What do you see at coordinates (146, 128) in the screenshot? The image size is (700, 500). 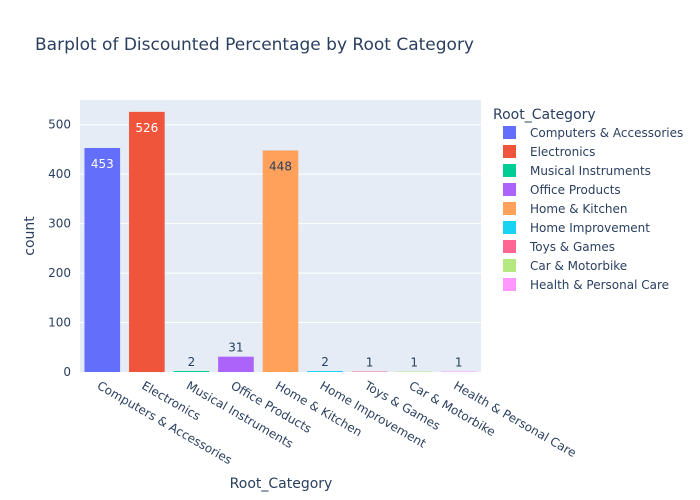 I see `data-label: 526` at bounding box center [146, 128].